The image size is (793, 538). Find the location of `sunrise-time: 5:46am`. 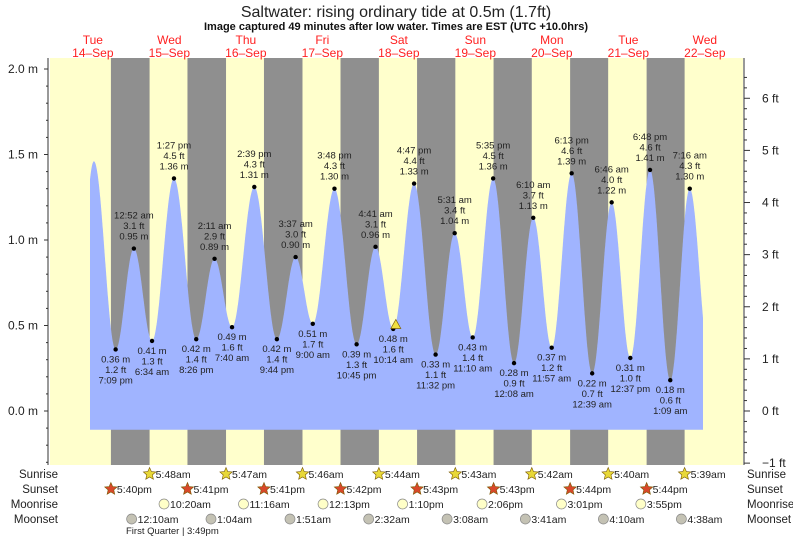

sunrise-time: 5:46am is located at coordinates (325, 475).